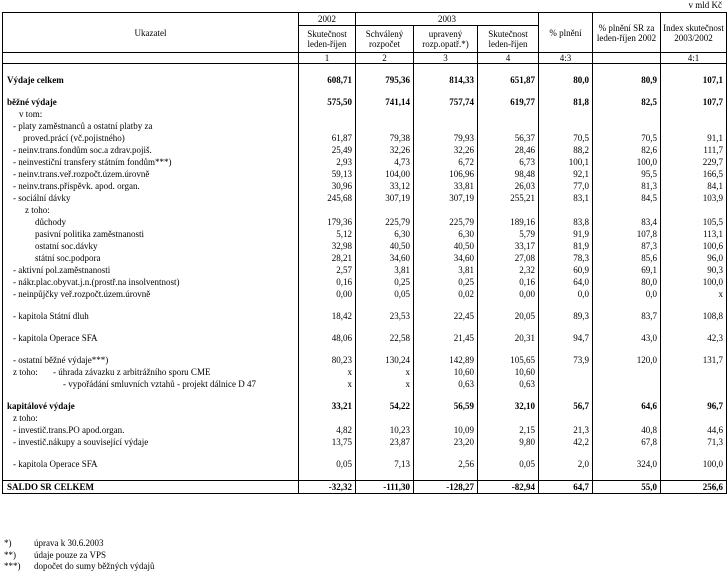  Describe the element at coordinates (384, 270) in the screenshot. I see `value-cell: 3,81` at that location.